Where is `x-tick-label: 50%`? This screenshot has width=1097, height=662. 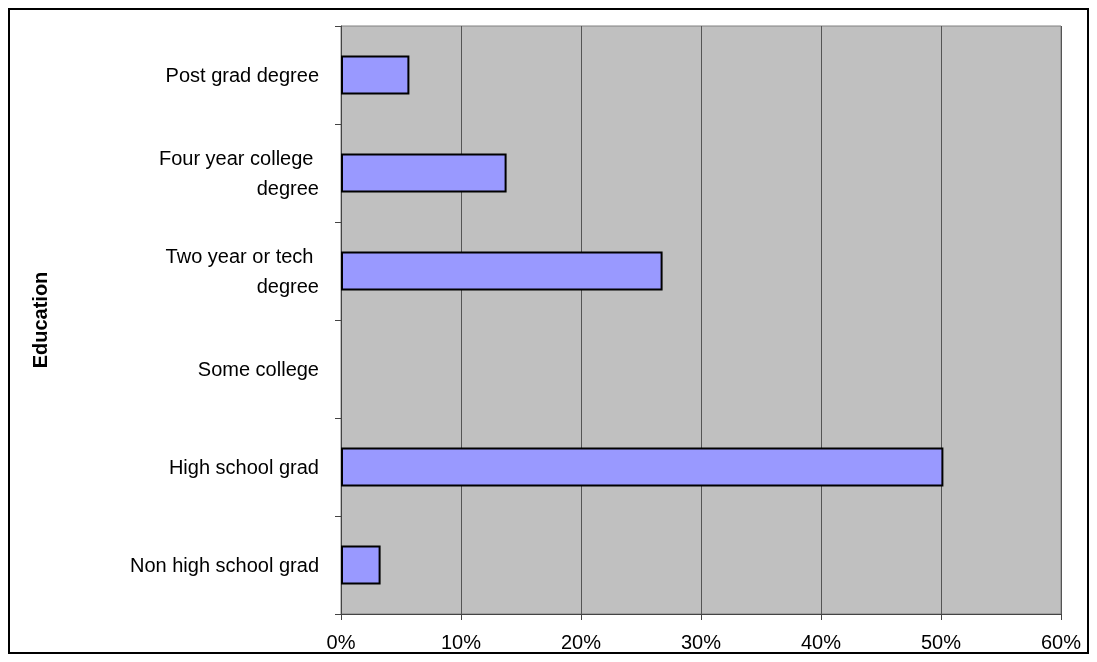 x-tick-label: 50% is located at coordinates (941, 642).